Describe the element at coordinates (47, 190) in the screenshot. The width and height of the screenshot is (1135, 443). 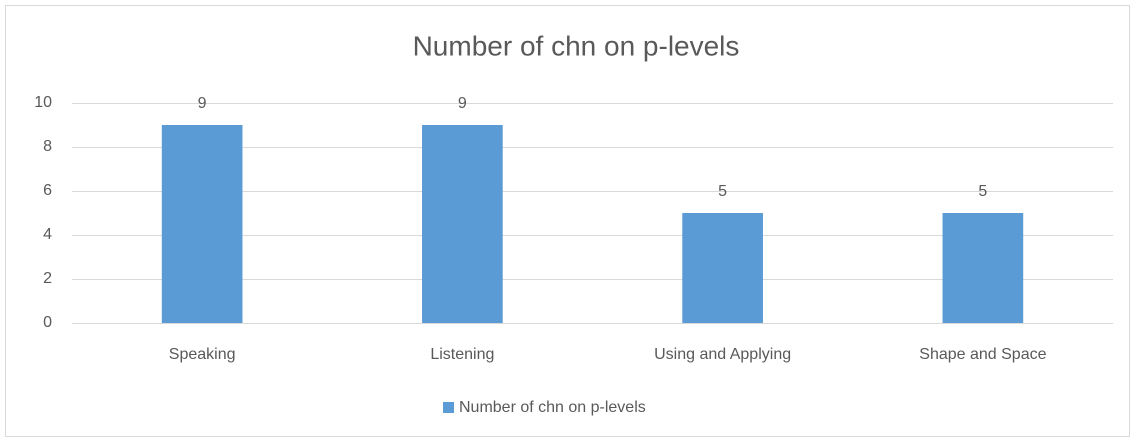
I see `y-tick-label: 6` at that location.